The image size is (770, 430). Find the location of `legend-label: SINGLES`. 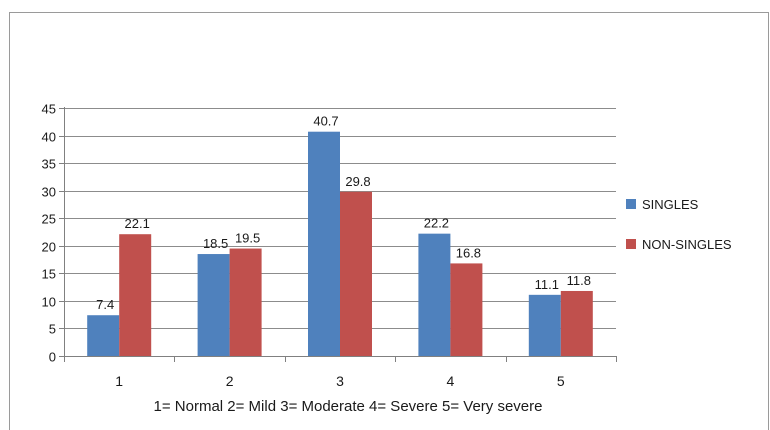

legend-label: SINGLES is located at coordinates (670, 204).